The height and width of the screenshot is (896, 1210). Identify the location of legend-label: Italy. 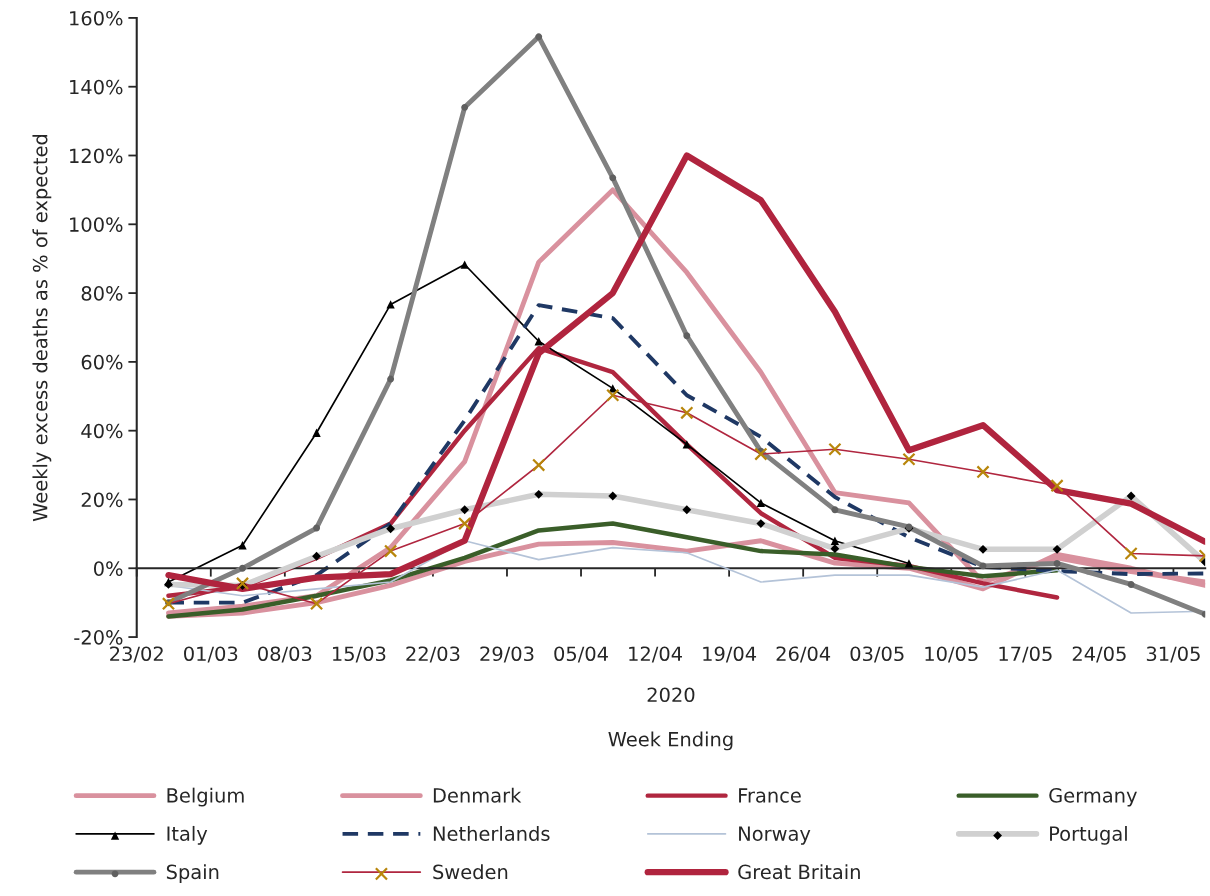
(187, 835).